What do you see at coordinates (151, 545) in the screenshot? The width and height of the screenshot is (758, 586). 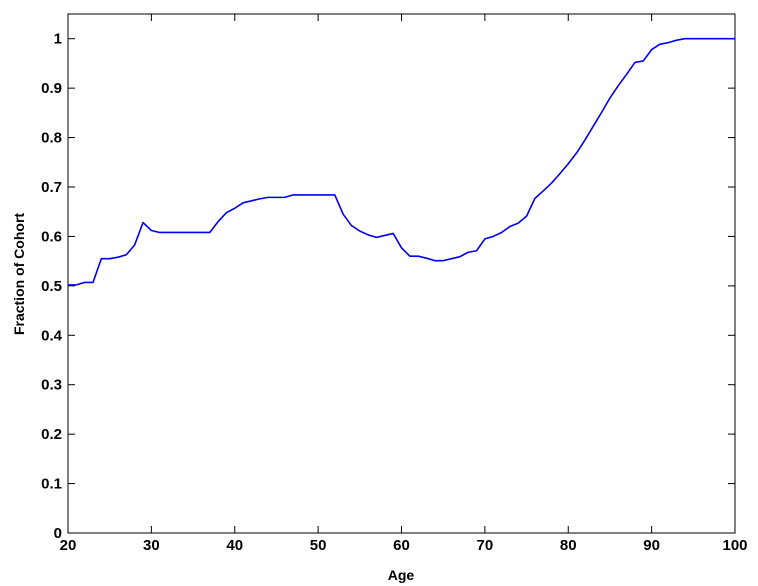 I see `x-tick-label: 30` at bounding box center [151, 545].